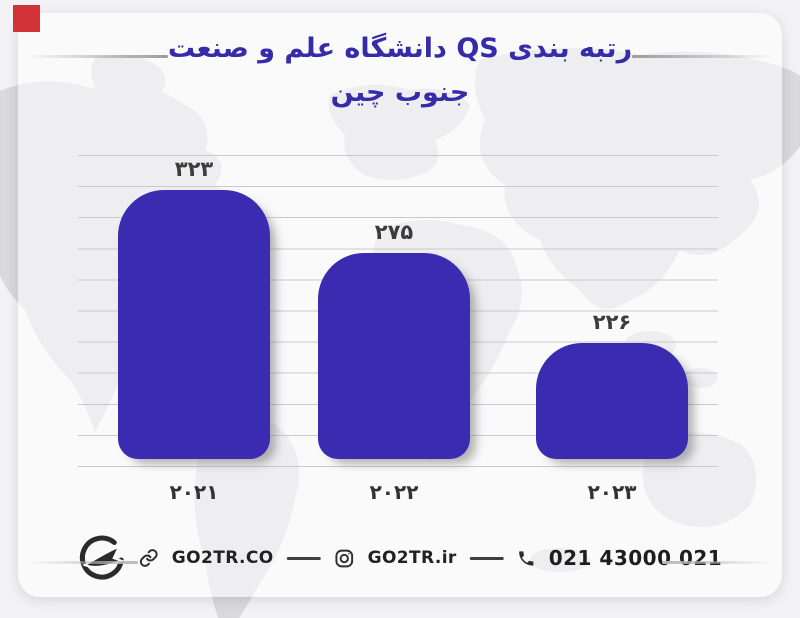 The width and height of the screenshot is (800, 618). Describe the element at coordinates (222, 558) in the screenshot. I see `website-label: GO2TR.CO` at that location.